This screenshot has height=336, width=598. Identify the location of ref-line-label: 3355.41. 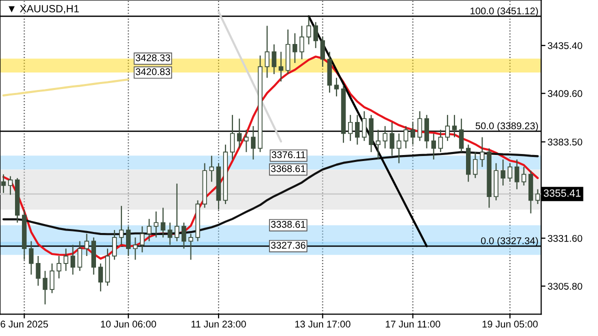
(562, 193).